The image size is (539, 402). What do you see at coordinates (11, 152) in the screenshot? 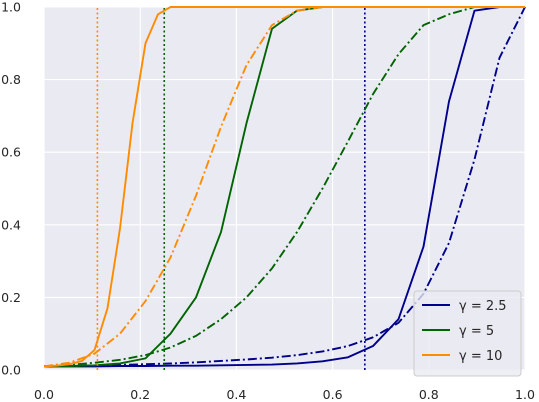
I see `y-tick-label: 0.6` at bounding box center [11, 152].